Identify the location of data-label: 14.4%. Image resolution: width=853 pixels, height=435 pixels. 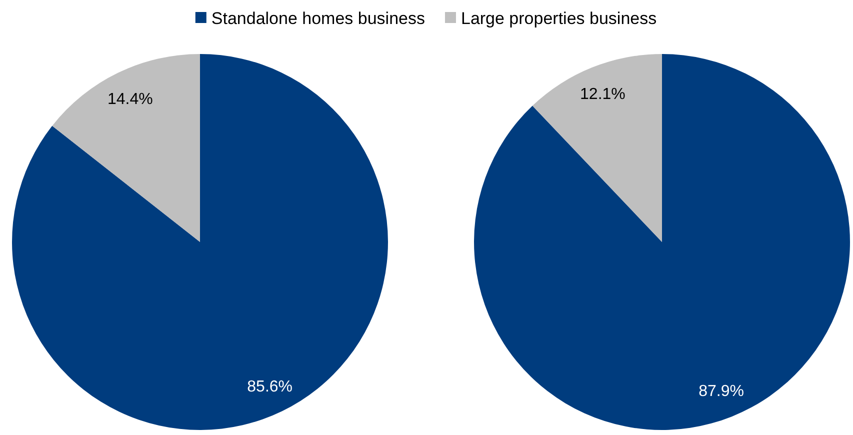
(130, 99).